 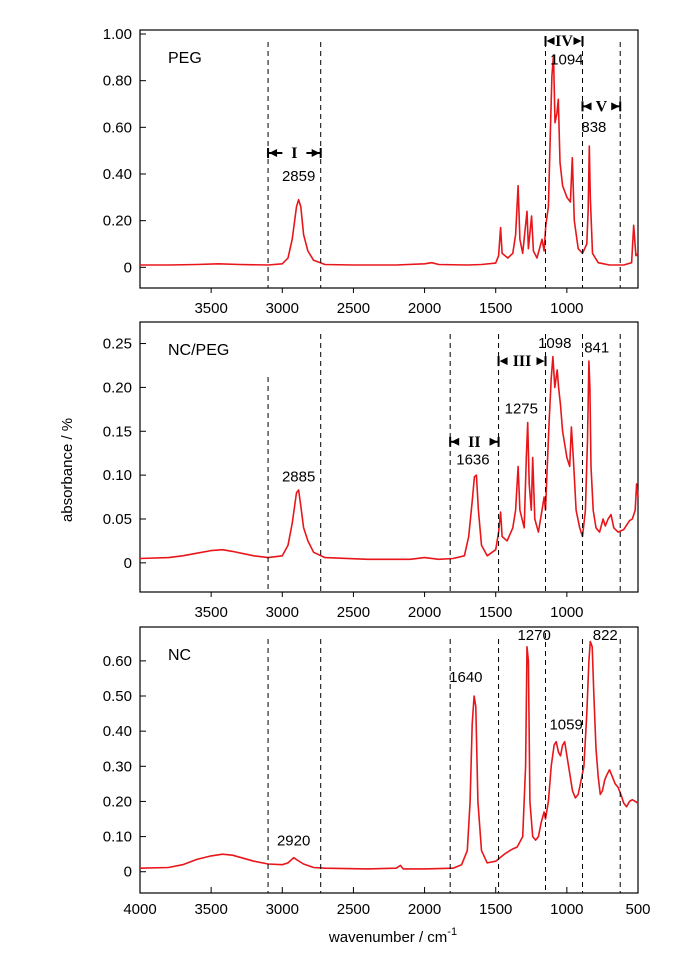 I want to click on panel-label: NC/PEG, so click(x=198, y=350).